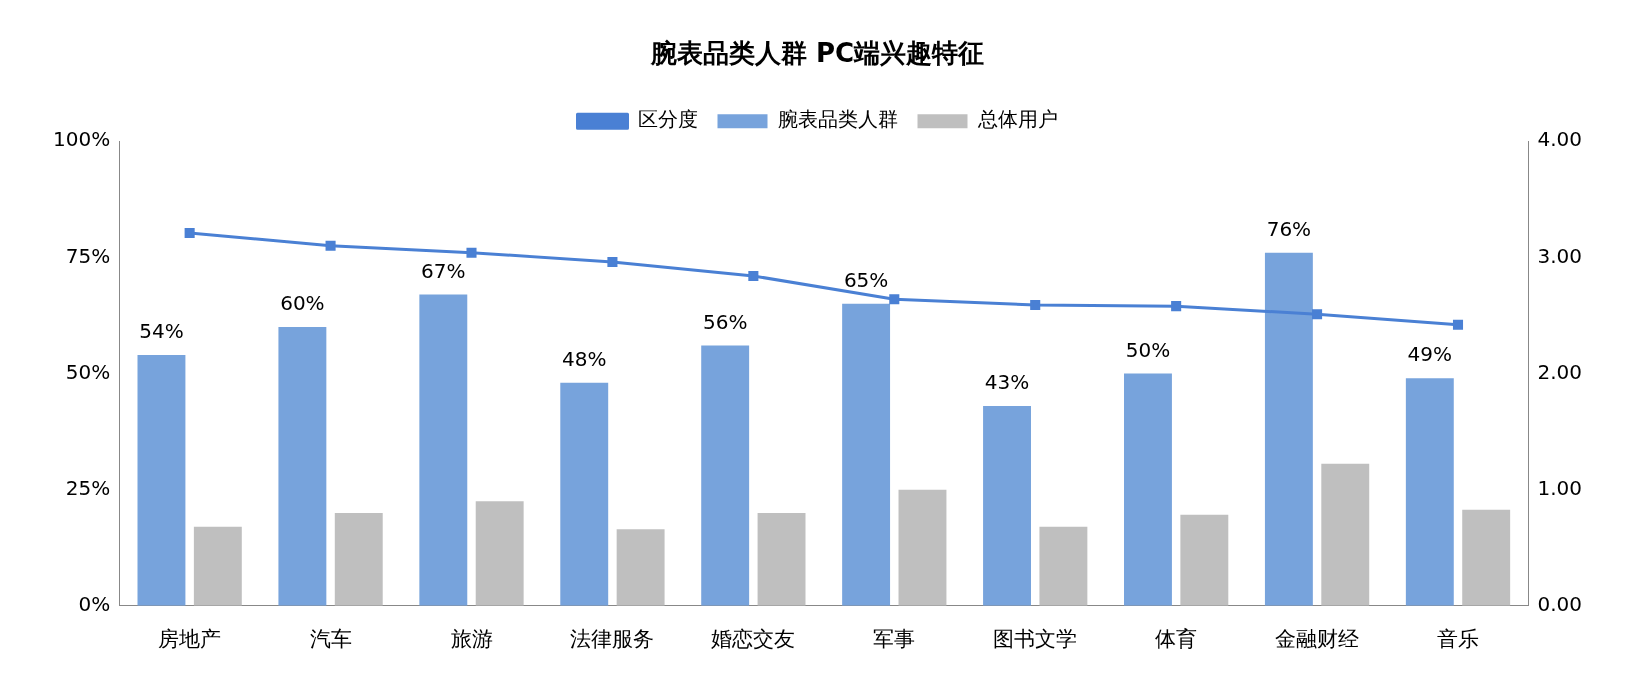 This screenshot has height=697, width=1645. Describe the element at coordinates (1176, 638) in the screenshot. I see `x-tick-label: 体育` at that location.